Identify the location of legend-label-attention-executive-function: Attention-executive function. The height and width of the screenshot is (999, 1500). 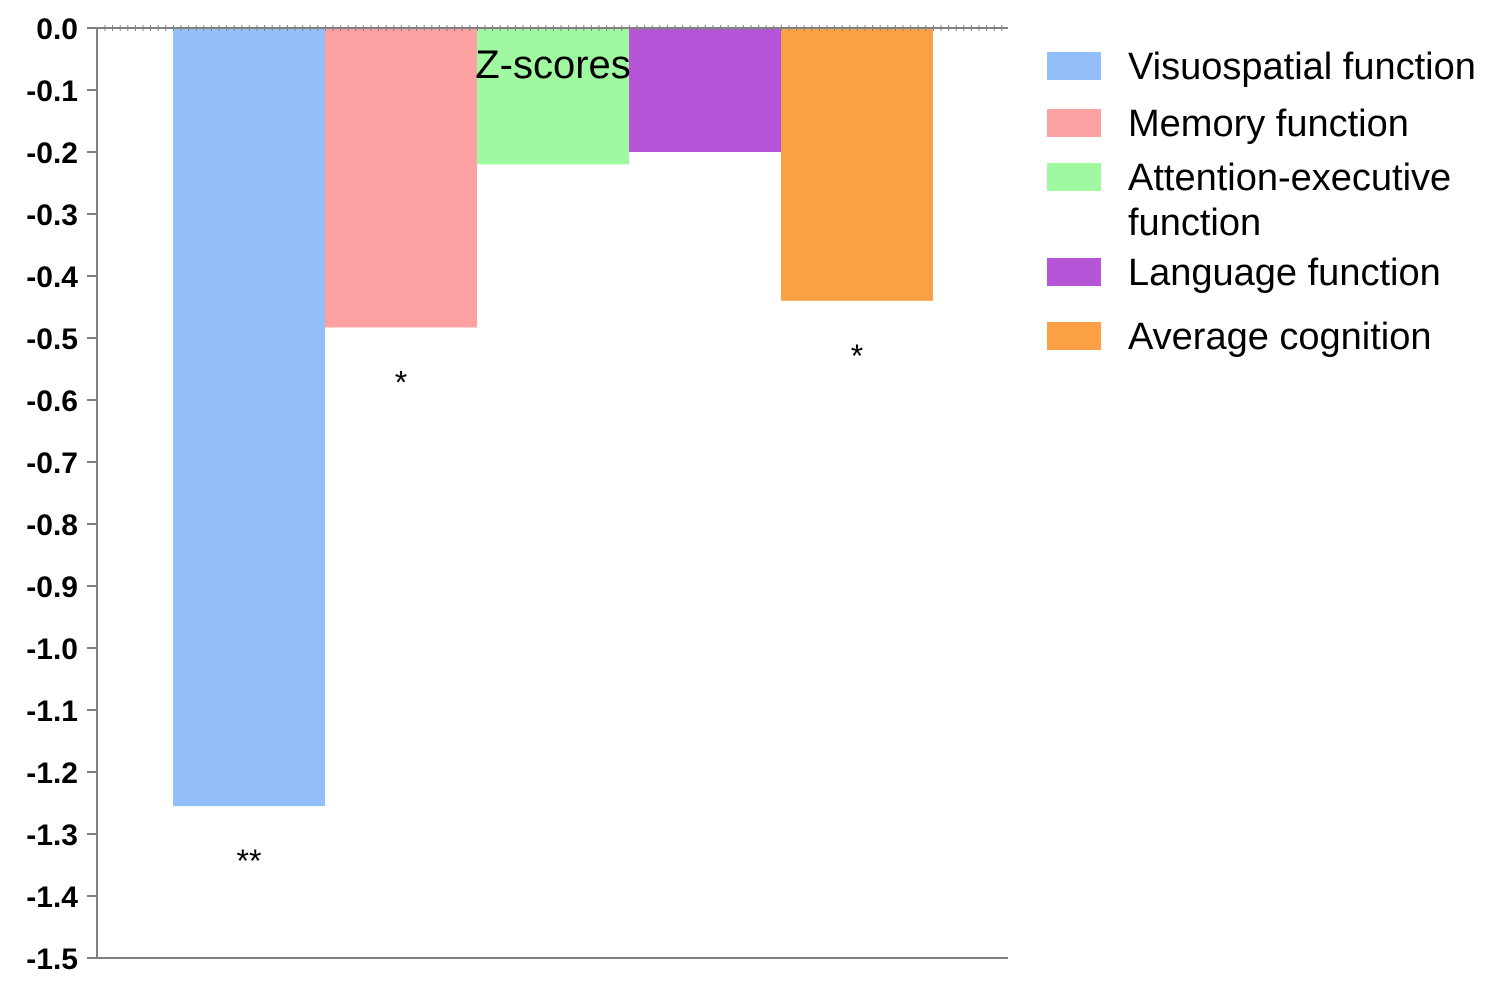
(1289, 200).